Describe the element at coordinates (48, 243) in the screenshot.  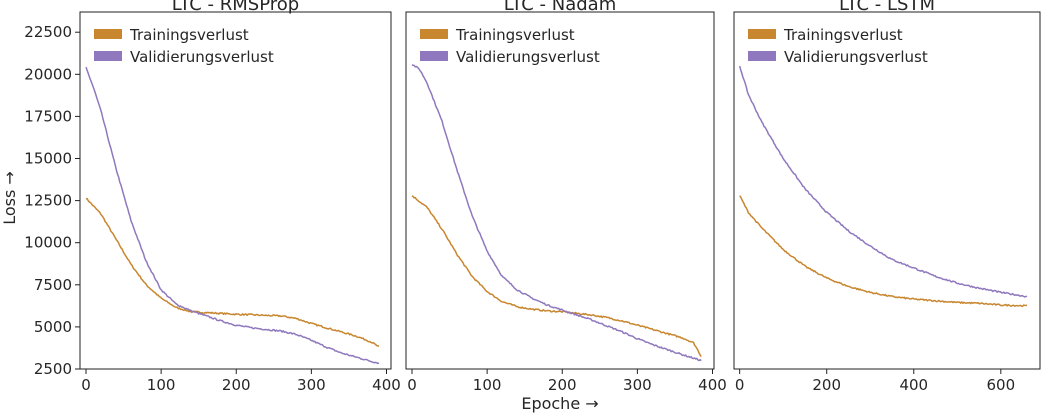
I see `y-tick-label: 10000` at that location.